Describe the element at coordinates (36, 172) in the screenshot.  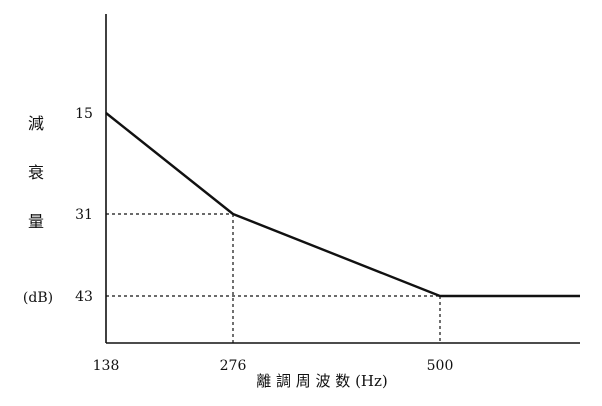
I see `y-axis-label-char-2: 衰` at that location.